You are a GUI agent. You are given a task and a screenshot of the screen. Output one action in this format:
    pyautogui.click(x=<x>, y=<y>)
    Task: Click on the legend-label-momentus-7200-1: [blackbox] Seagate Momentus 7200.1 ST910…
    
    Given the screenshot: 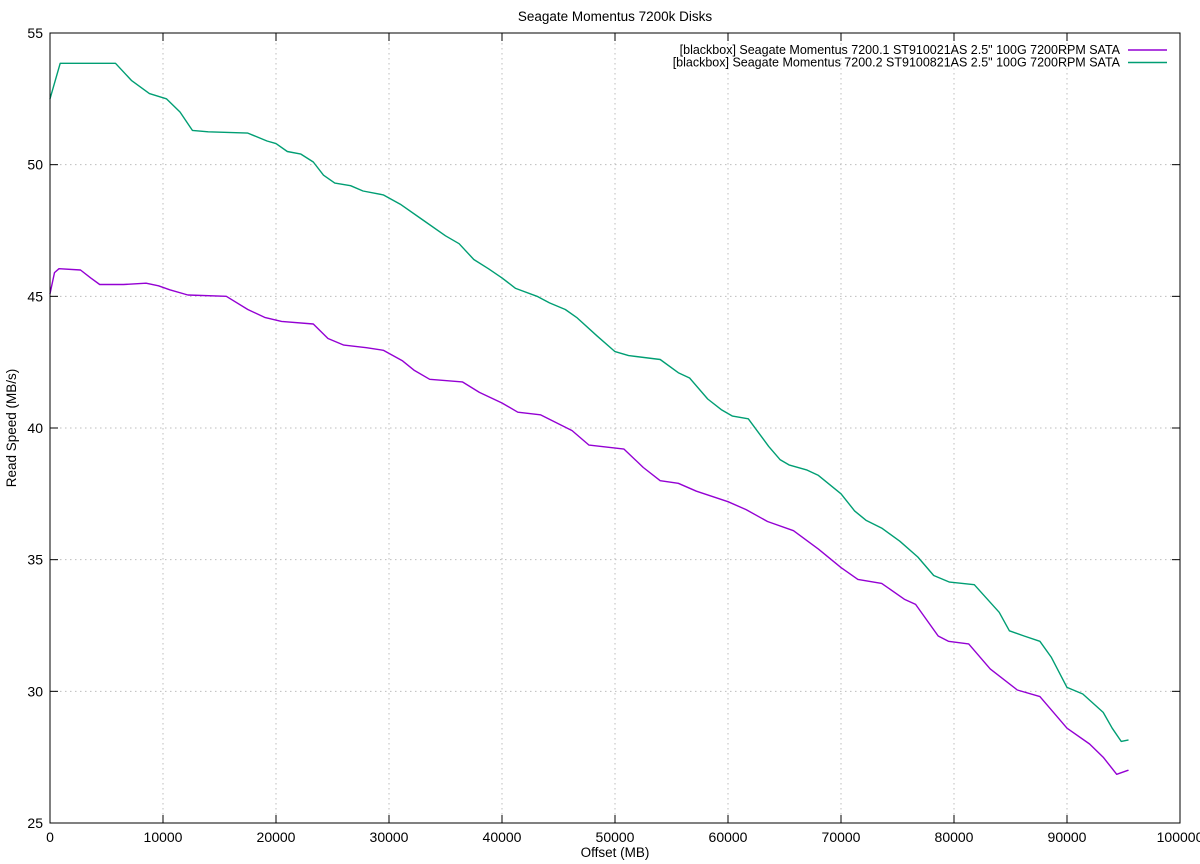 What is the action you would take?
    pyautogui.click(x=900, y=50)
    